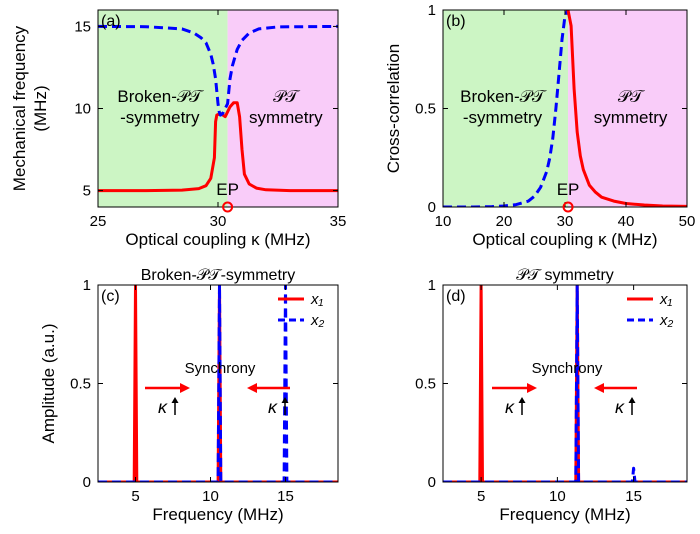 The image size is (700, 534). What do you see at coordinates (218, 275) in the screenshot?
I see `panel-title: Broken-𝒫𝒯-symmetry` at bounding box center [218, 275].